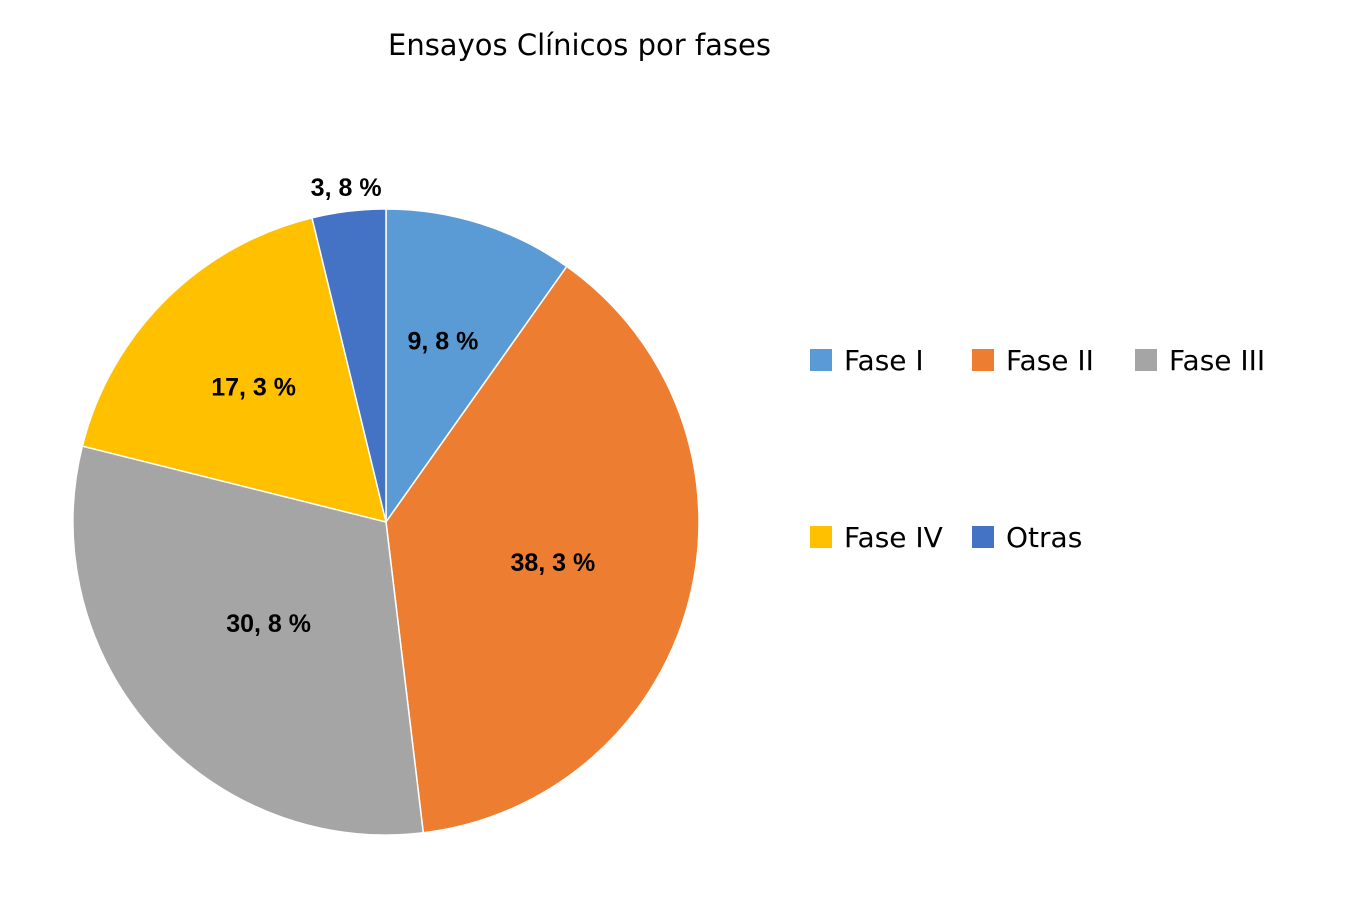 This screenshot has height=920, width=1350. What do you see at coordinates (253, 387) in the screenshot?
I see `data-label-fase-iv: 17, 3 %` at bounding box center [253, 387].